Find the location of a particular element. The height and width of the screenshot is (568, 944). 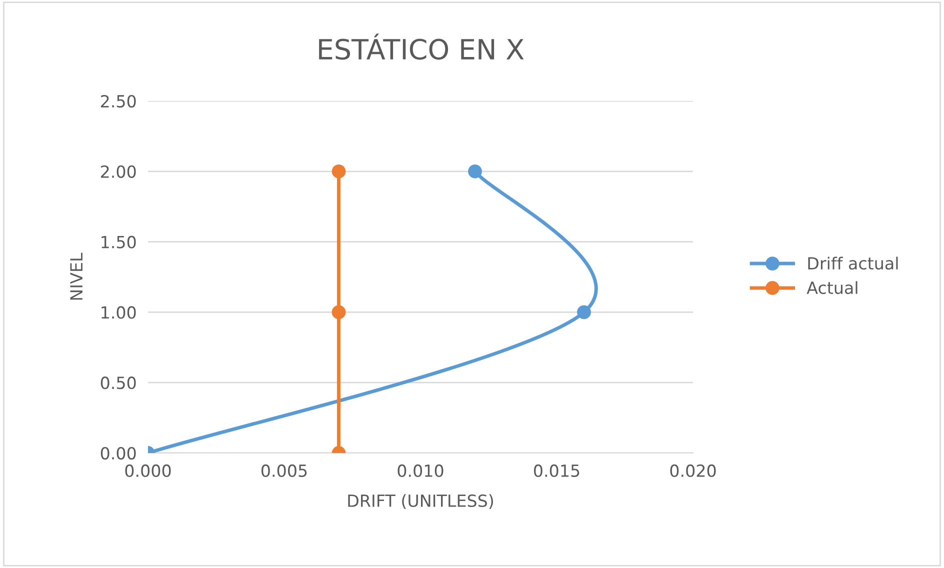

y-axis-title: NIVEL is located at coordinates (76, 276).